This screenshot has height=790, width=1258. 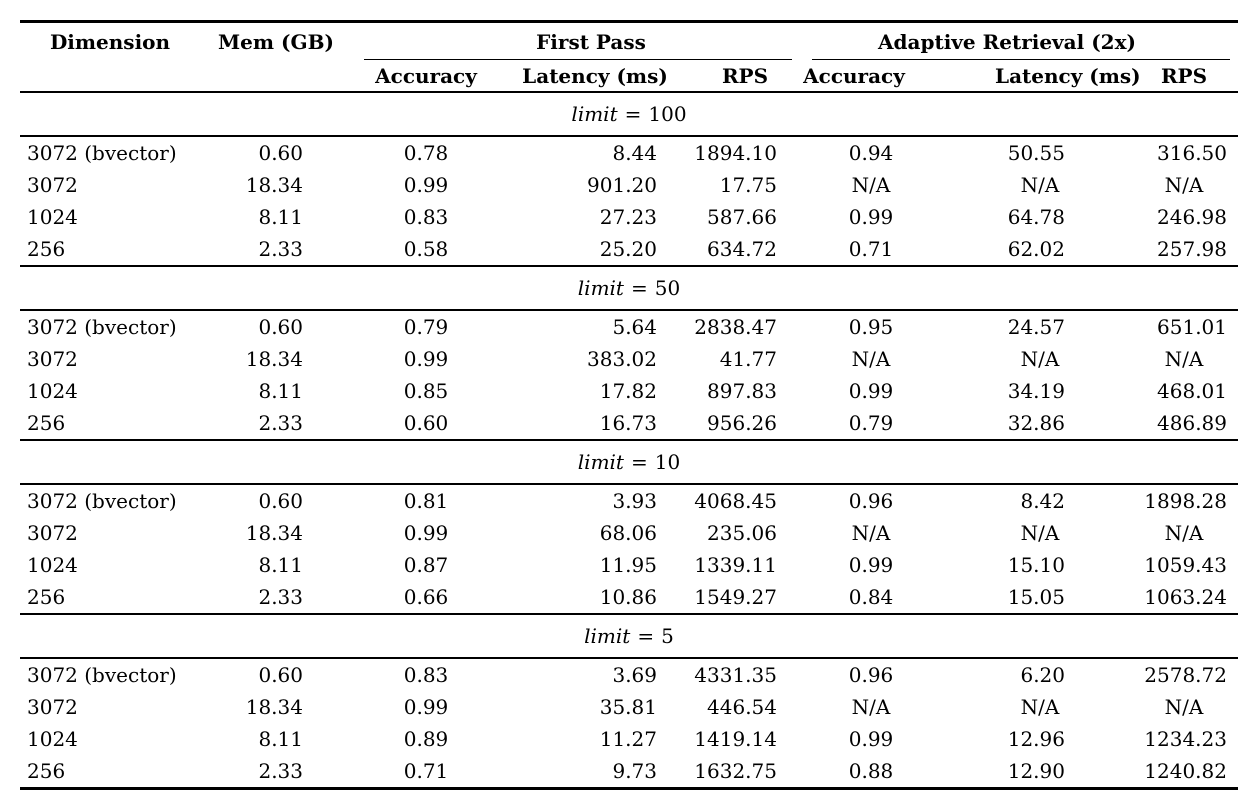 I want to click on cell-adaptive-latency: 15.10, so click(x=1036, y=565).